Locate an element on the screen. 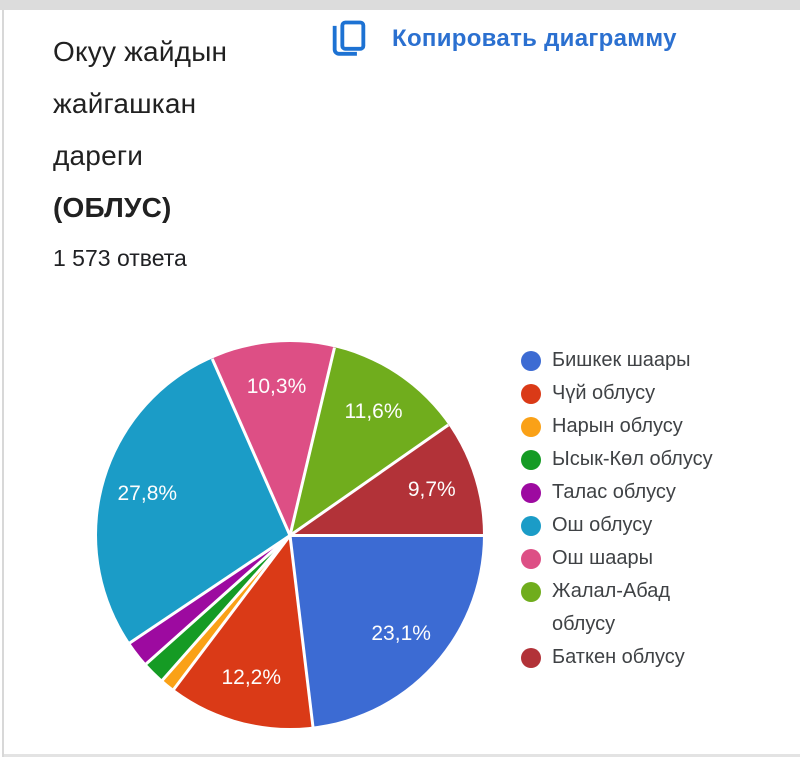  copy-chart-button: Копировать диаграмму is located at coordinates (502, 38).